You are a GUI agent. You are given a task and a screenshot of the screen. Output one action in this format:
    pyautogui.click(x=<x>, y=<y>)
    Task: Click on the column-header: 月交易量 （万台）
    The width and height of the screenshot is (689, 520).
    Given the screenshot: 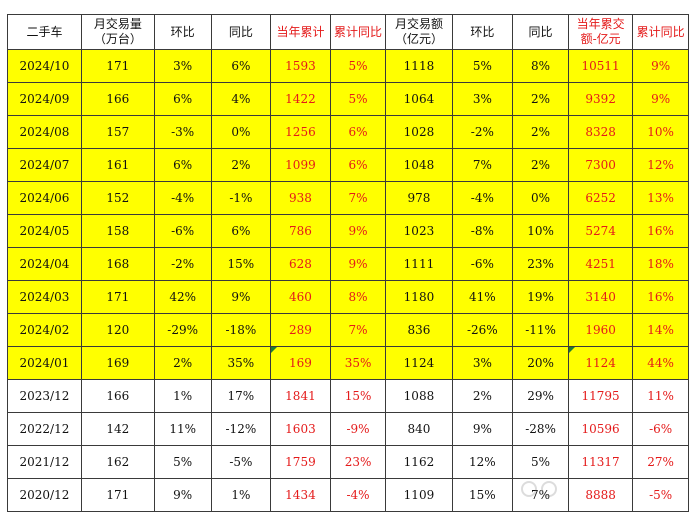 What is the action you would take?
    pyautogui.click(x=117, y=32)
    